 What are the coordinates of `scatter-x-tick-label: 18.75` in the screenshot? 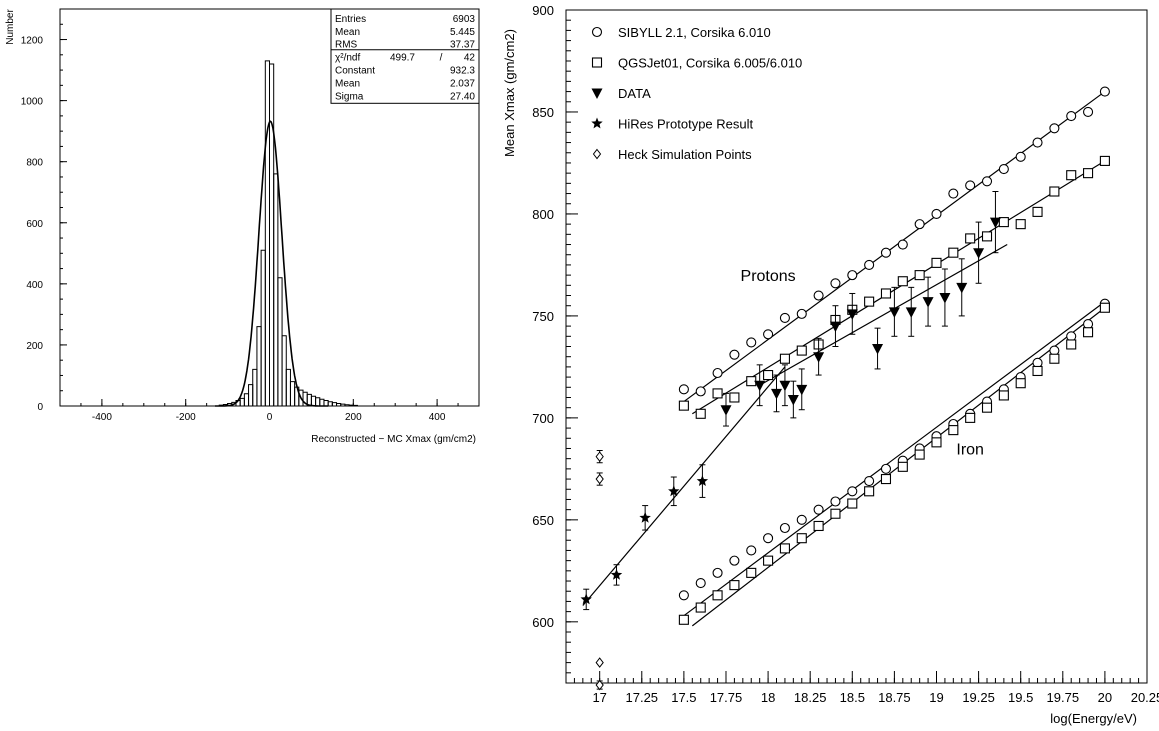 It's located at (894, 697).